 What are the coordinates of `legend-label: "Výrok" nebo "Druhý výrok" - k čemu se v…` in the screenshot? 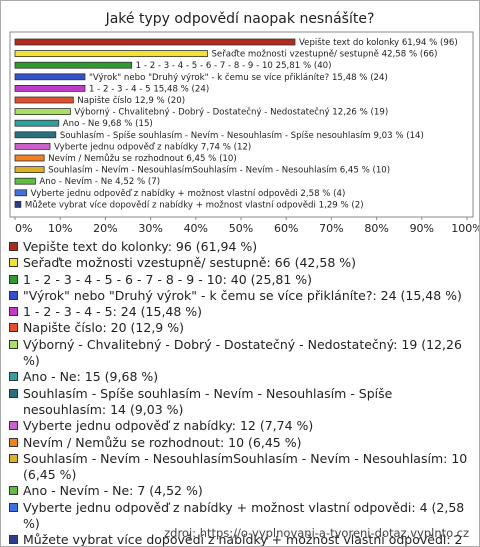 It's located at (242, 295).